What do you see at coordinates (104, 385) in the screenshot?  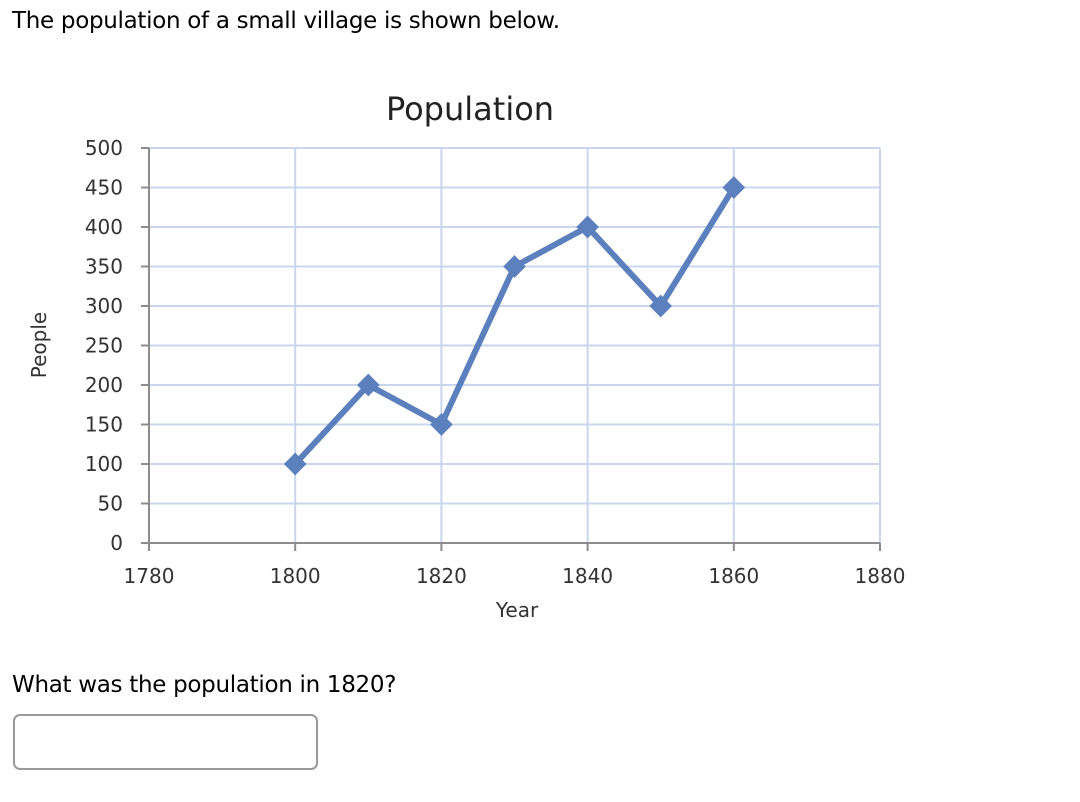 I see `y-tick-label: 200` at bounding box center [104, 385].